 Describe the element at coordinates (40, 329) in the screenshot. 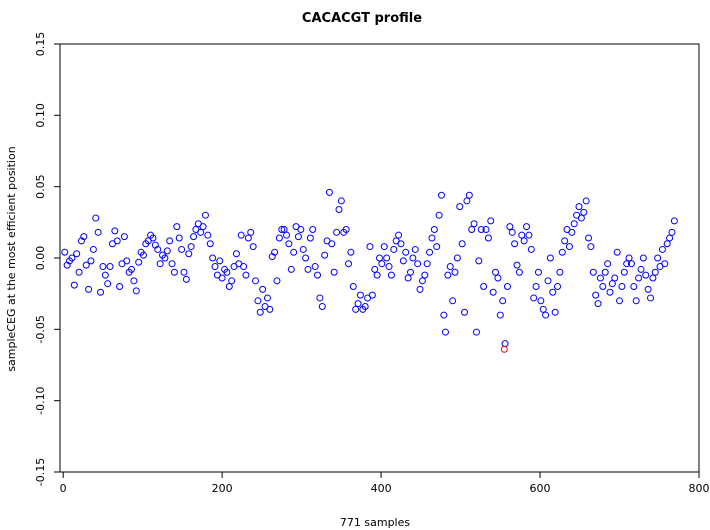

I see `y-tick-label: -0.05` at that location.